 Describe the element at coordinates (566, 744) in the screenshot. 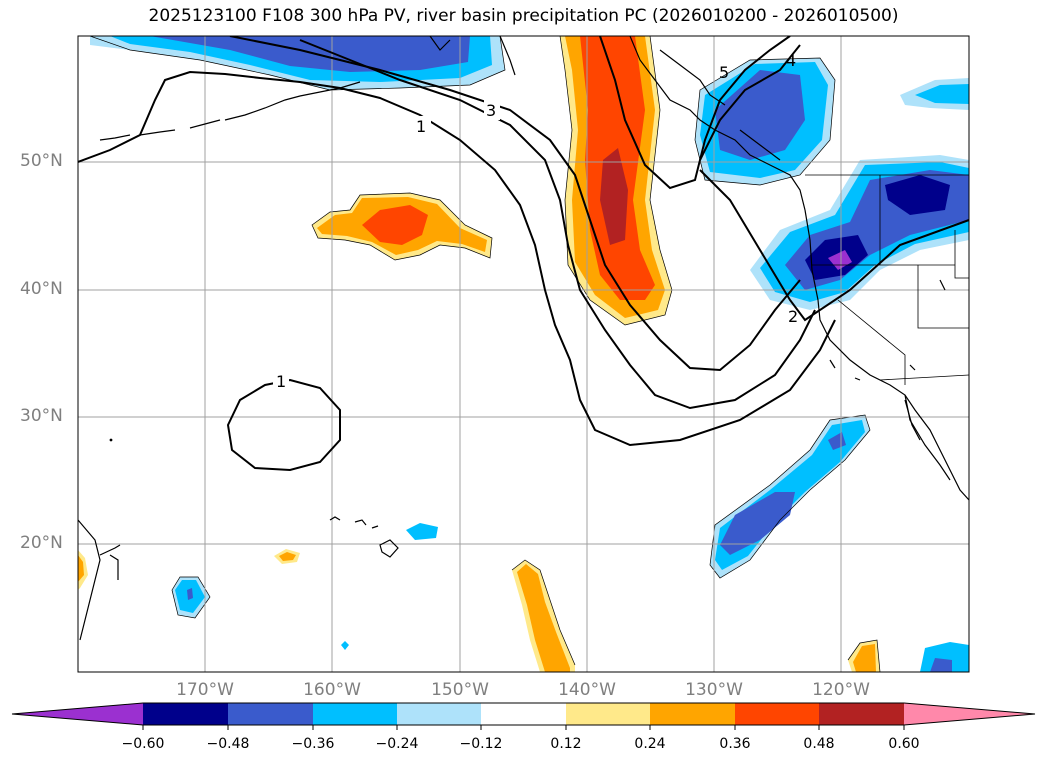

I see `colorbar-tick-5: 0.12` at that location.